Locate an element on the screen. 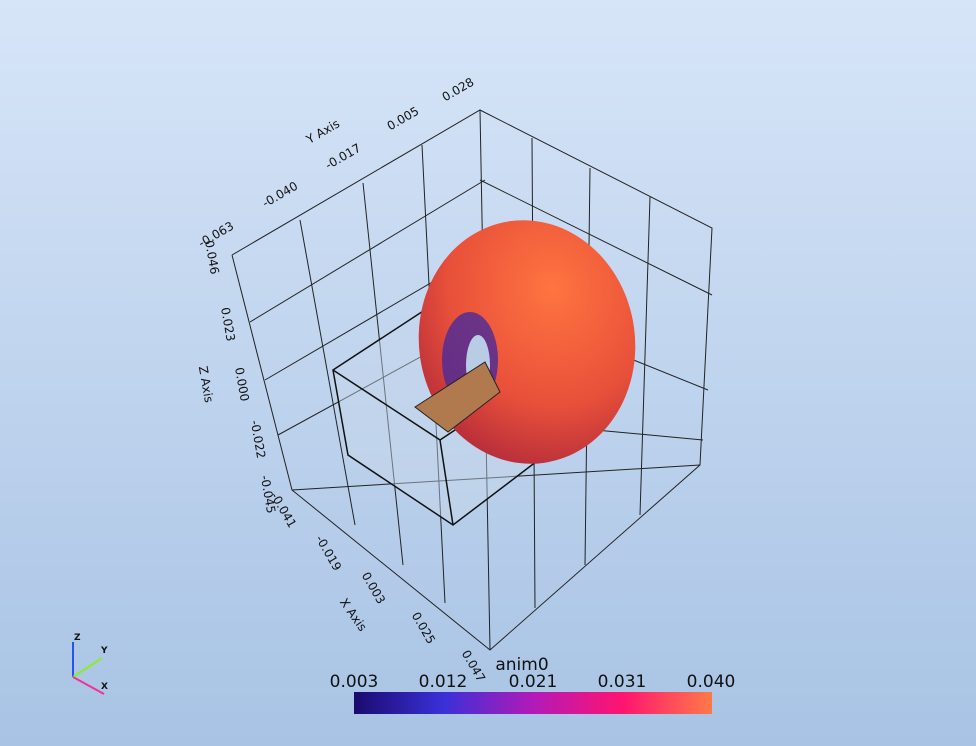 The height and width of the screenshot is (746, 976). z-tick-label: -0.022 is located at coordinates (258, 439).